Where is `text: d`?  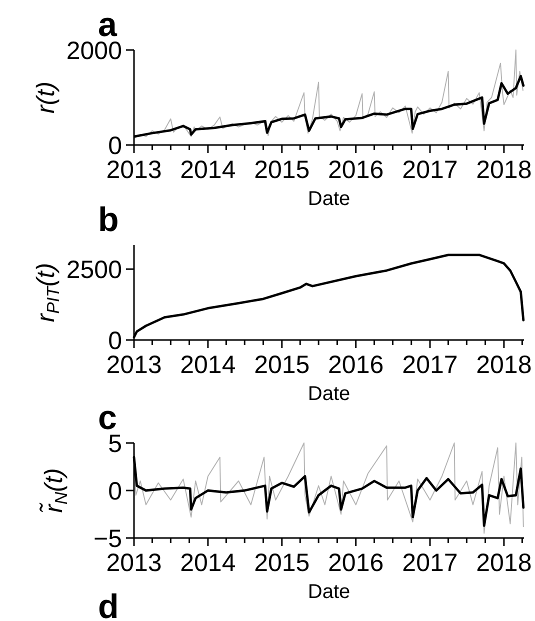
text: d is located at coordinates (108, 604).